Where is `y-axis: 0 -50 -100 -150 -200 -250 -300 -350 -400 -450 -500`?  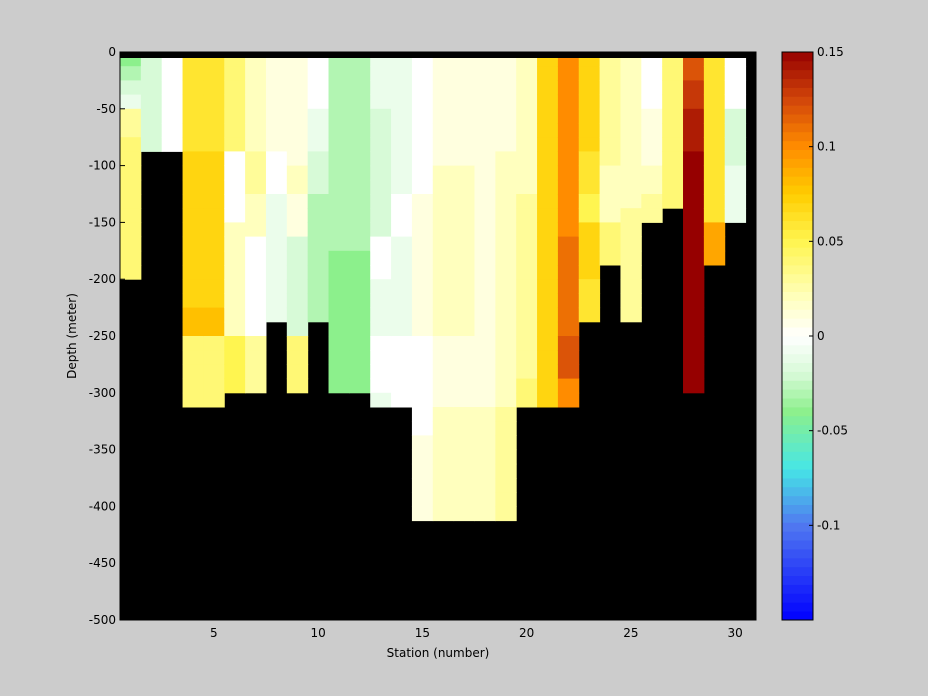 y-axis: 0 -50 -100 -150 -200 -250 -300 -350 -400 -450 -500 is located at coordinates (107, 336).